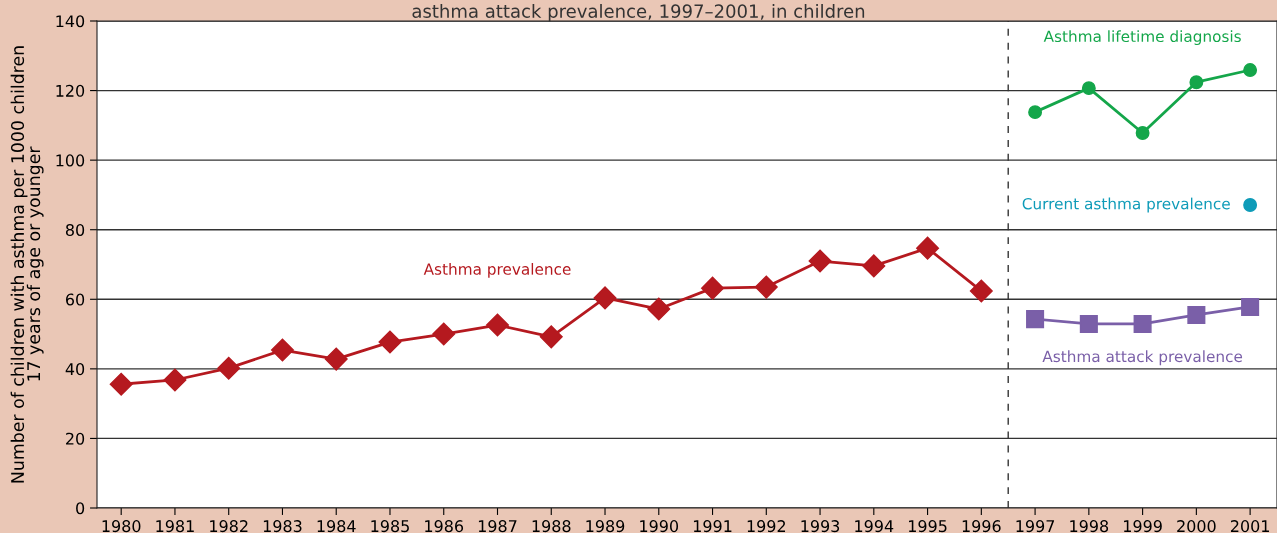 The height and width of the screenshot is (533, 1277). Describe the element at coordinates (766, 526) in the screenshot. I see `x-tick-label: 1992` at that location.